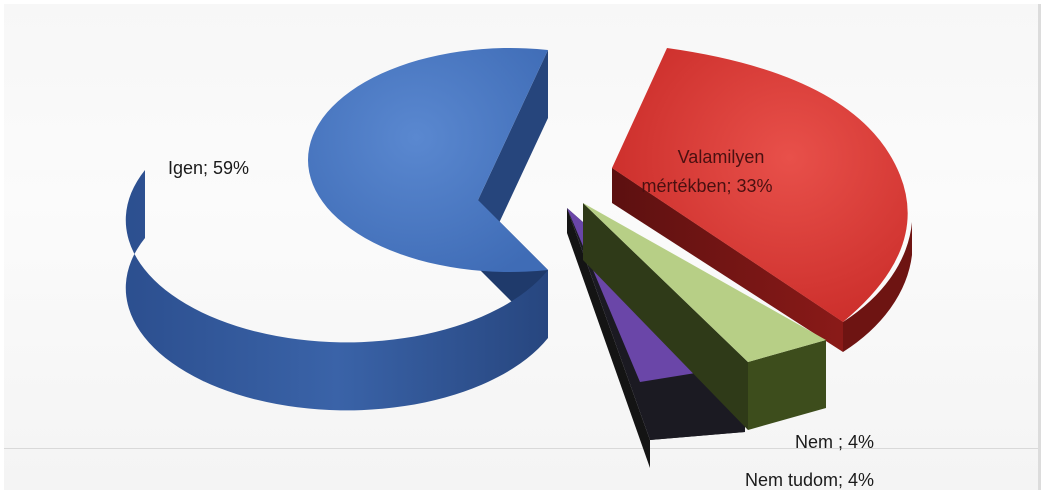 This screenshot has height=495, width=1045. I want to click on slice-valamilyen-label-line1: Valamilyen, so click(721, 157).